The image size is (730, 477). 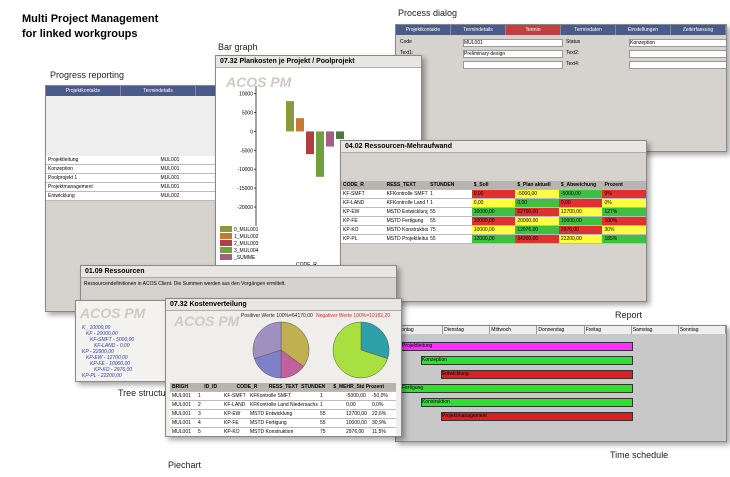 I want to click on tree-item: KF-LAND - 0,00, so click(x=112, y=346).